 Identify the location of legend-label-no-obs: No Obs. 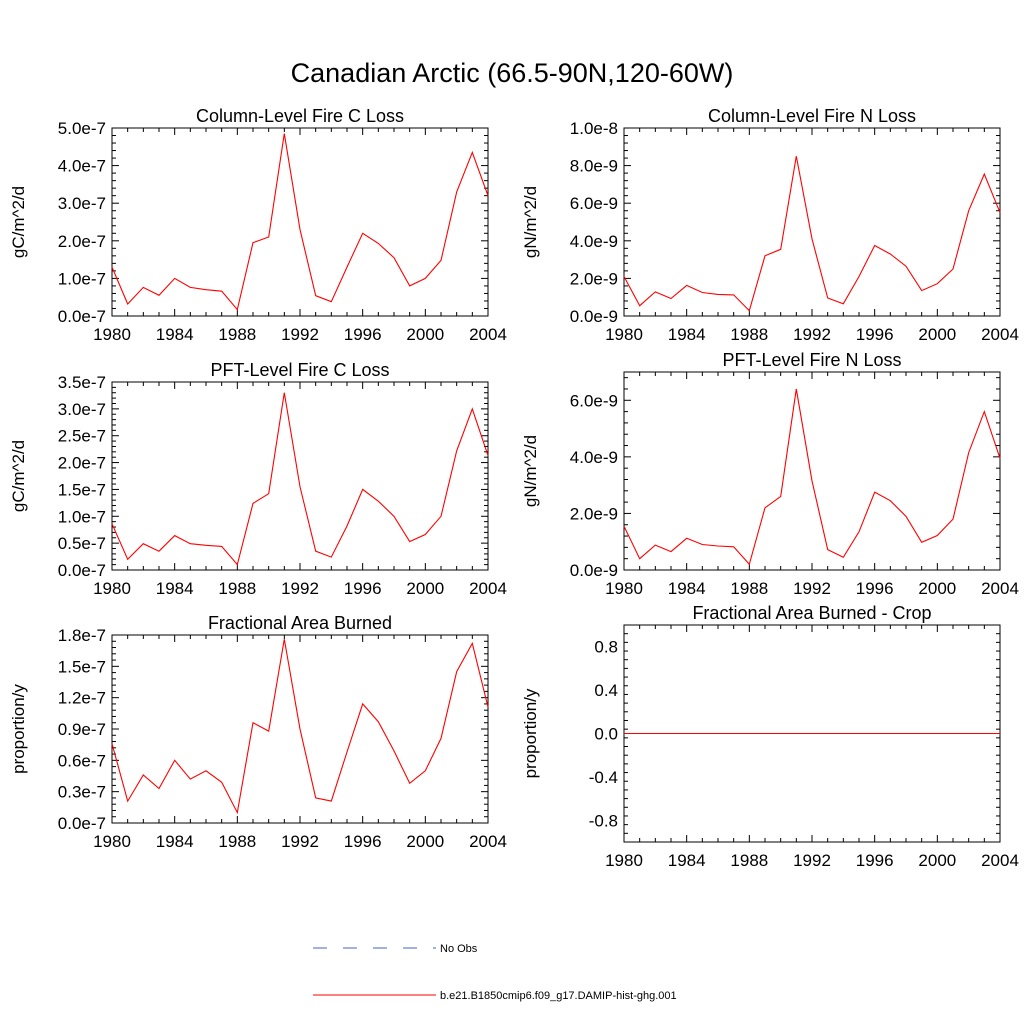
(459, 949).